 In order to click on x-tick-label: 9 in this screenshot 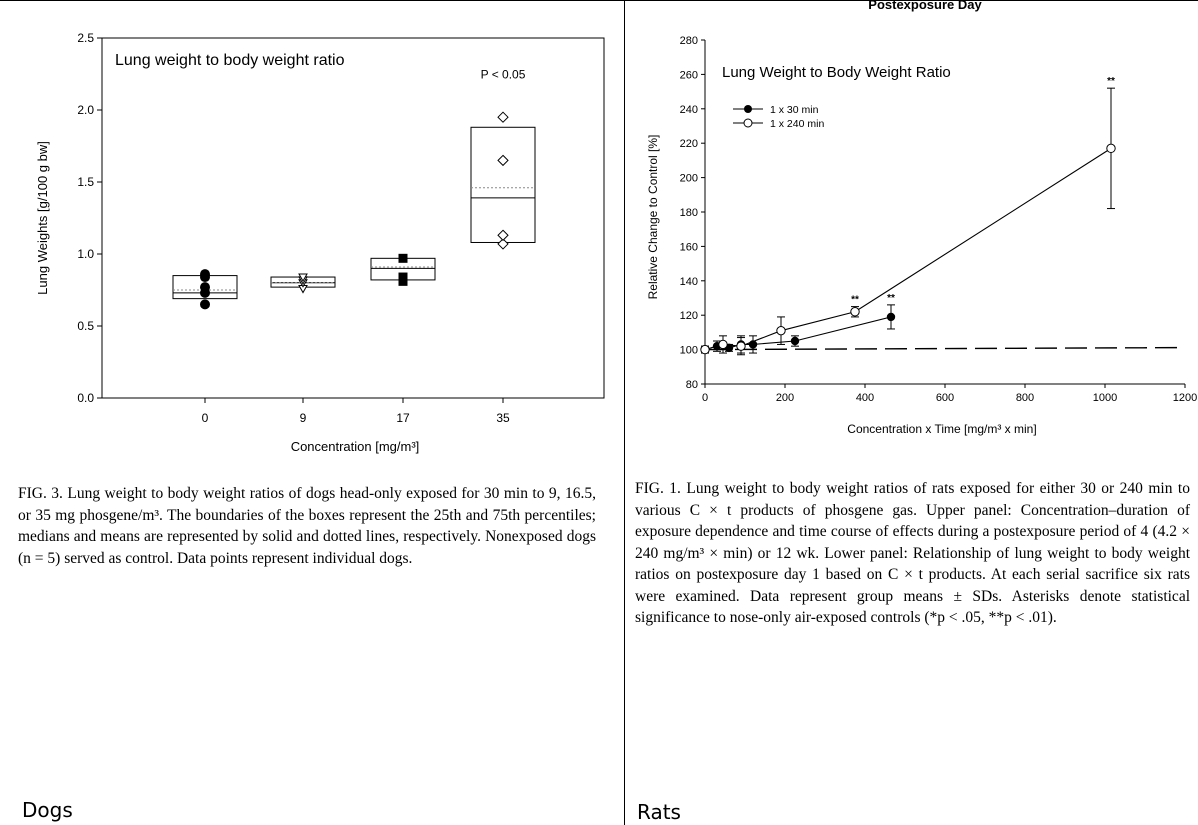, I will do `click(303, 418)`.